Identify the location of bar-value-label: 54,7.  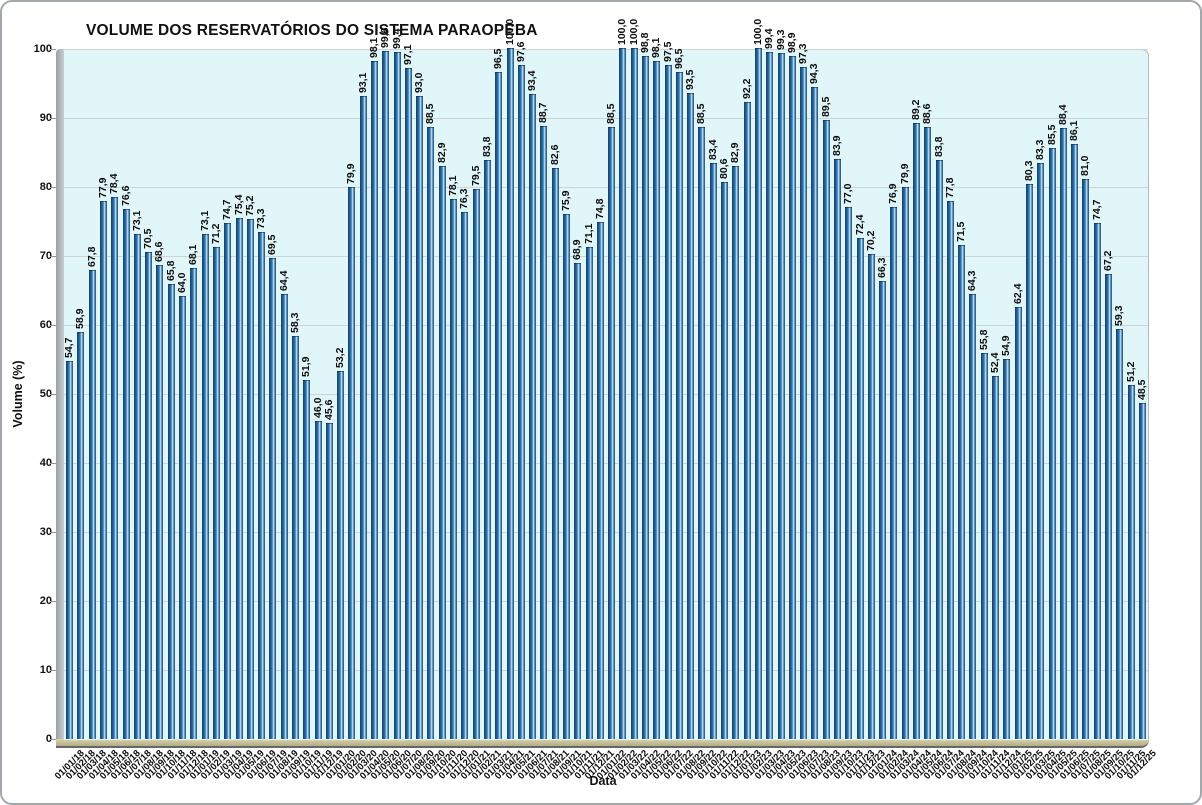
(69, 347).